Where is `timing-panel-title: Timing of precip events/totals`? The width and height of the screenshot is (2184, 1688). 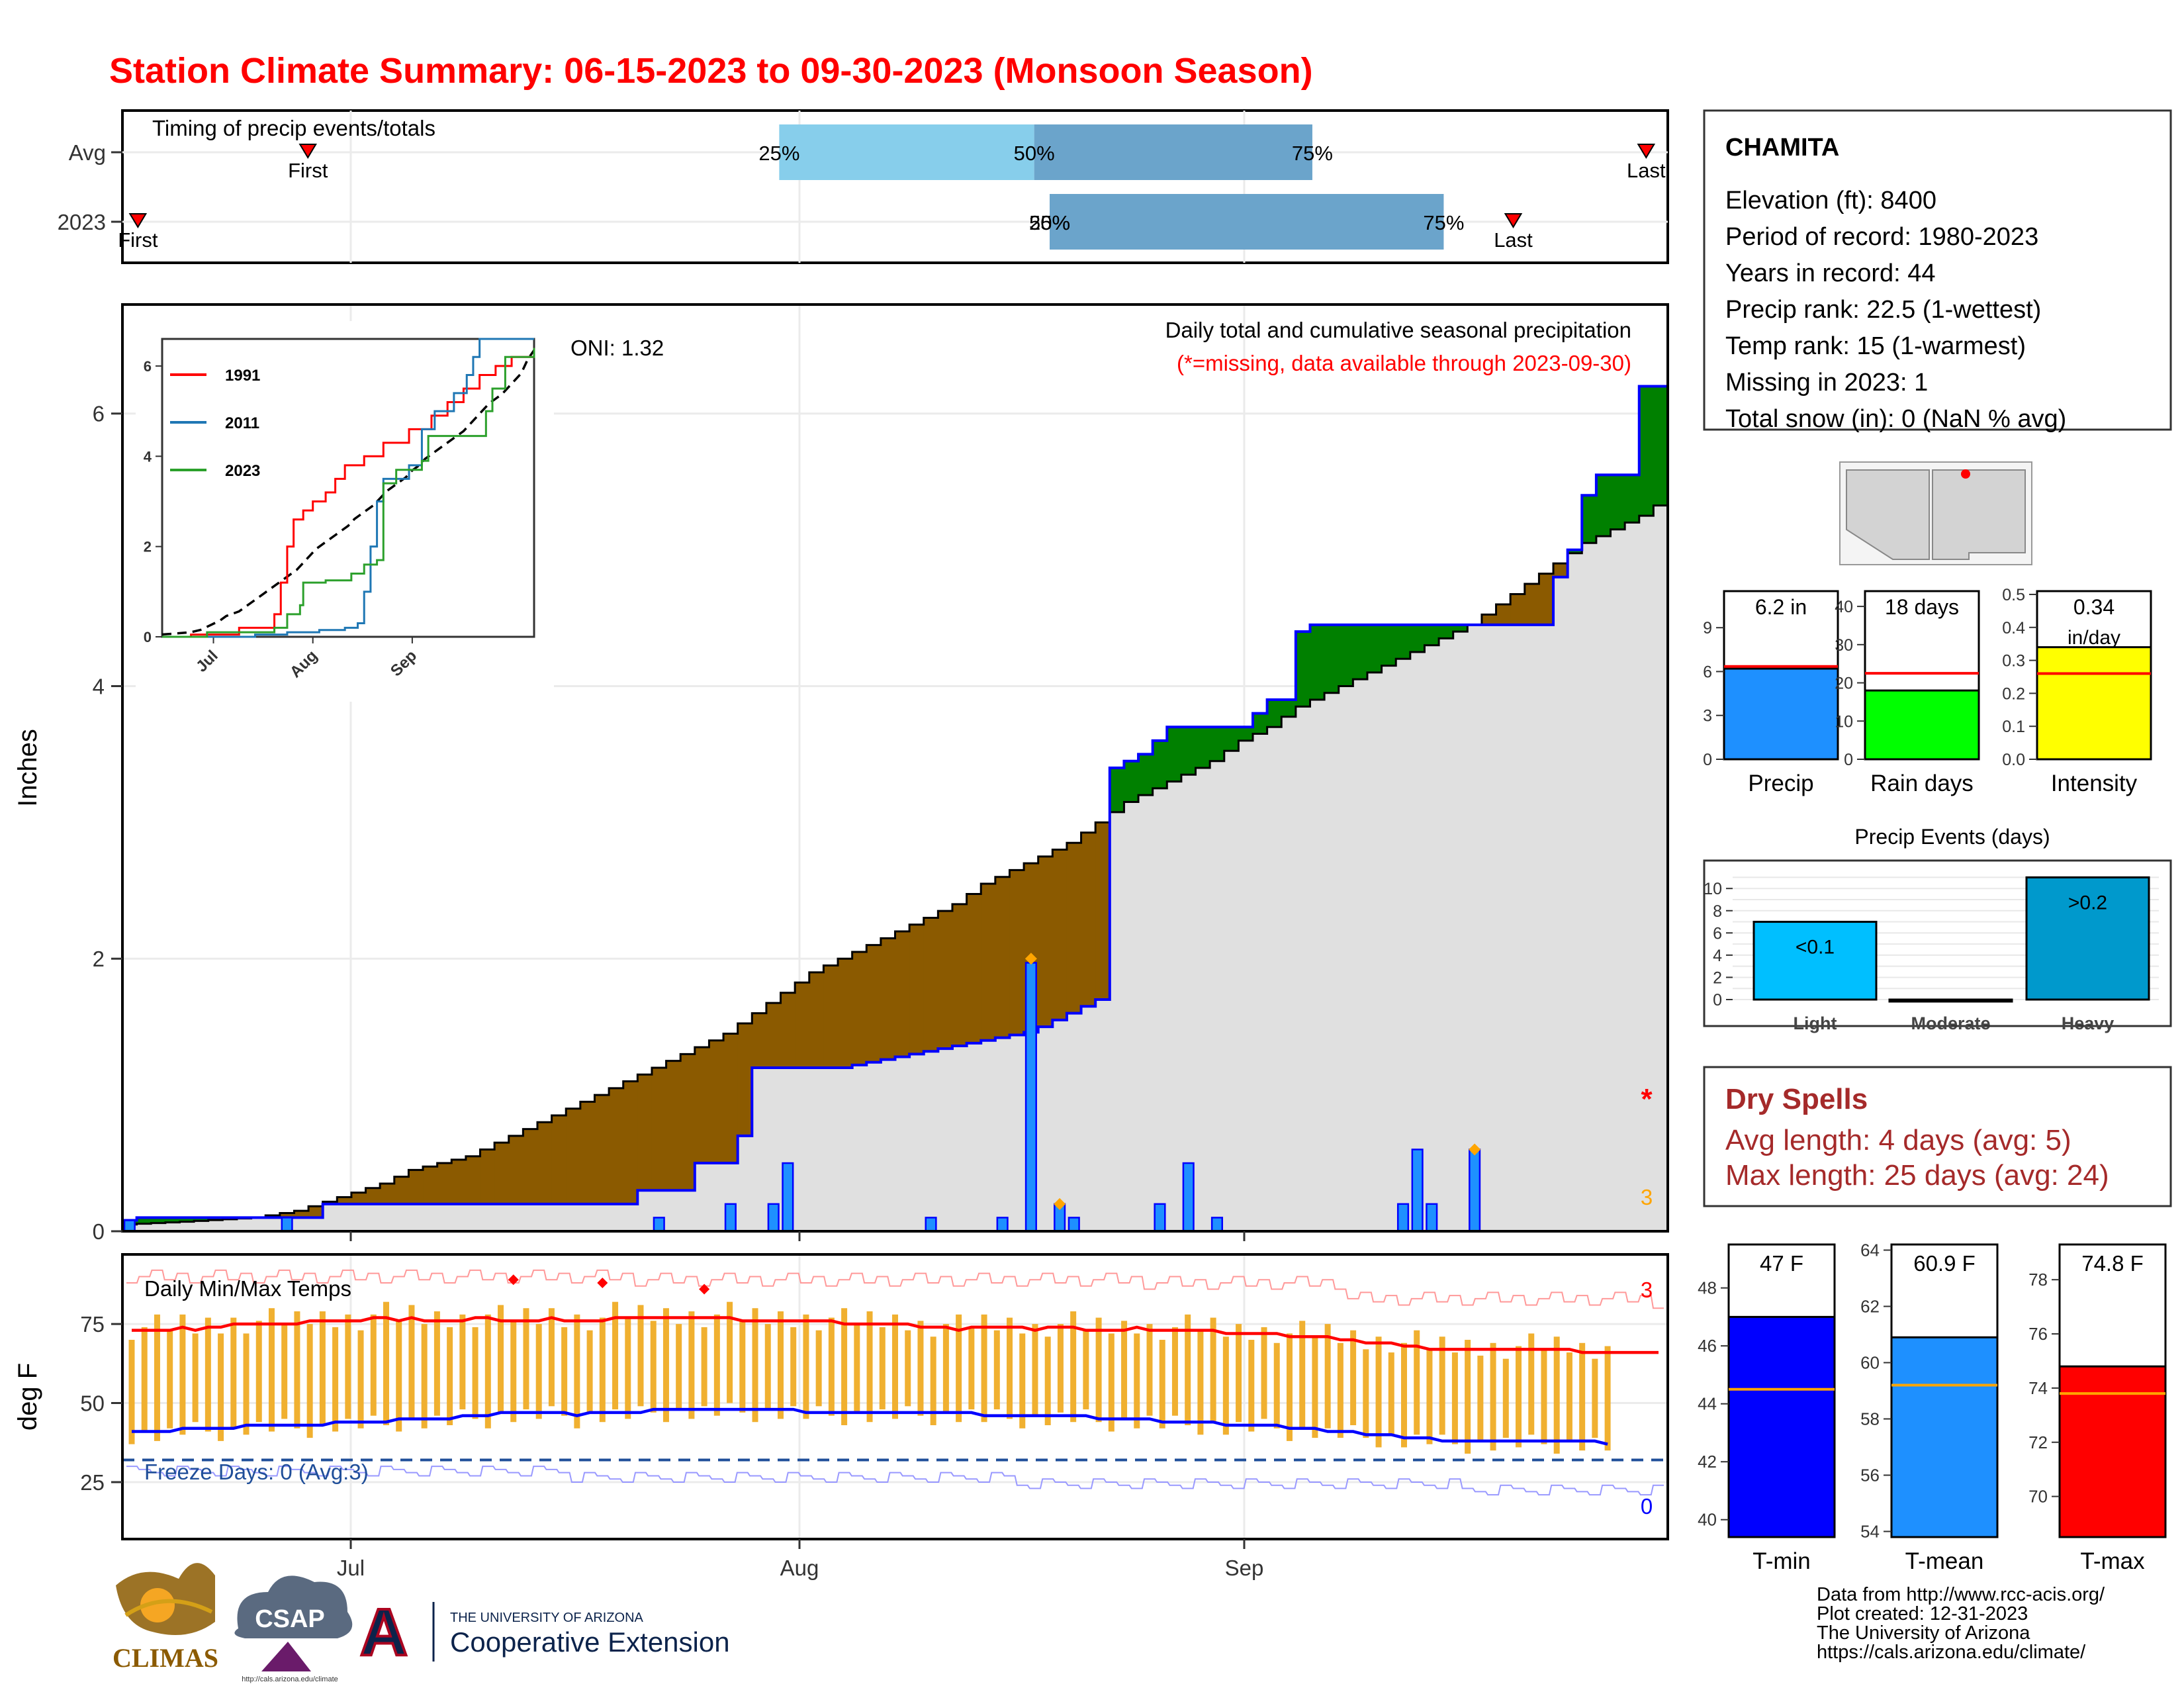
timing-panel-title: Timing of precip events/totals is located at coordinates (293, 128).